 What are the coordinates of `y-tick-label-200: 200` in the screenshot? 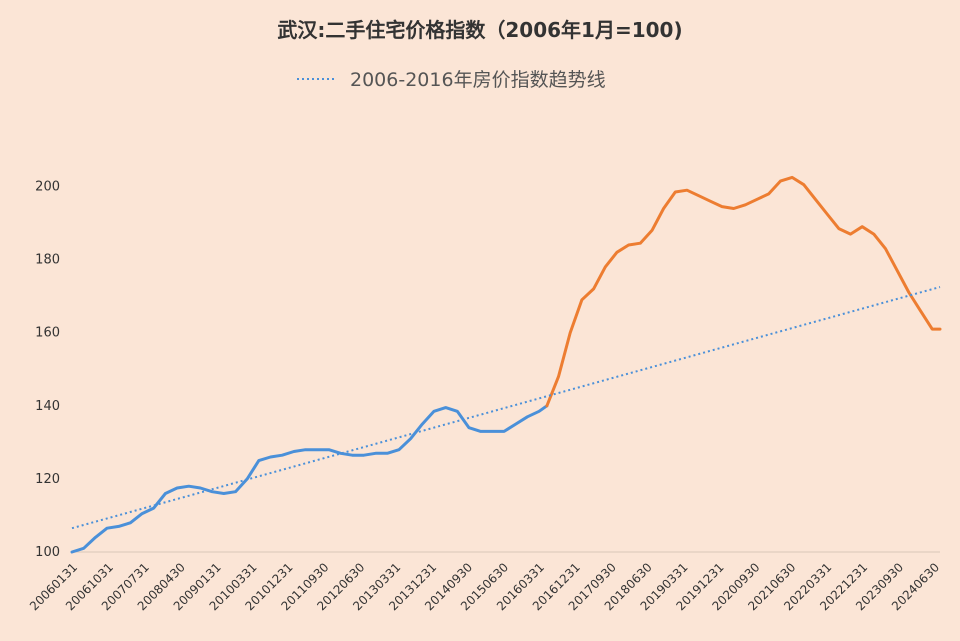 It's located at (47, 187).